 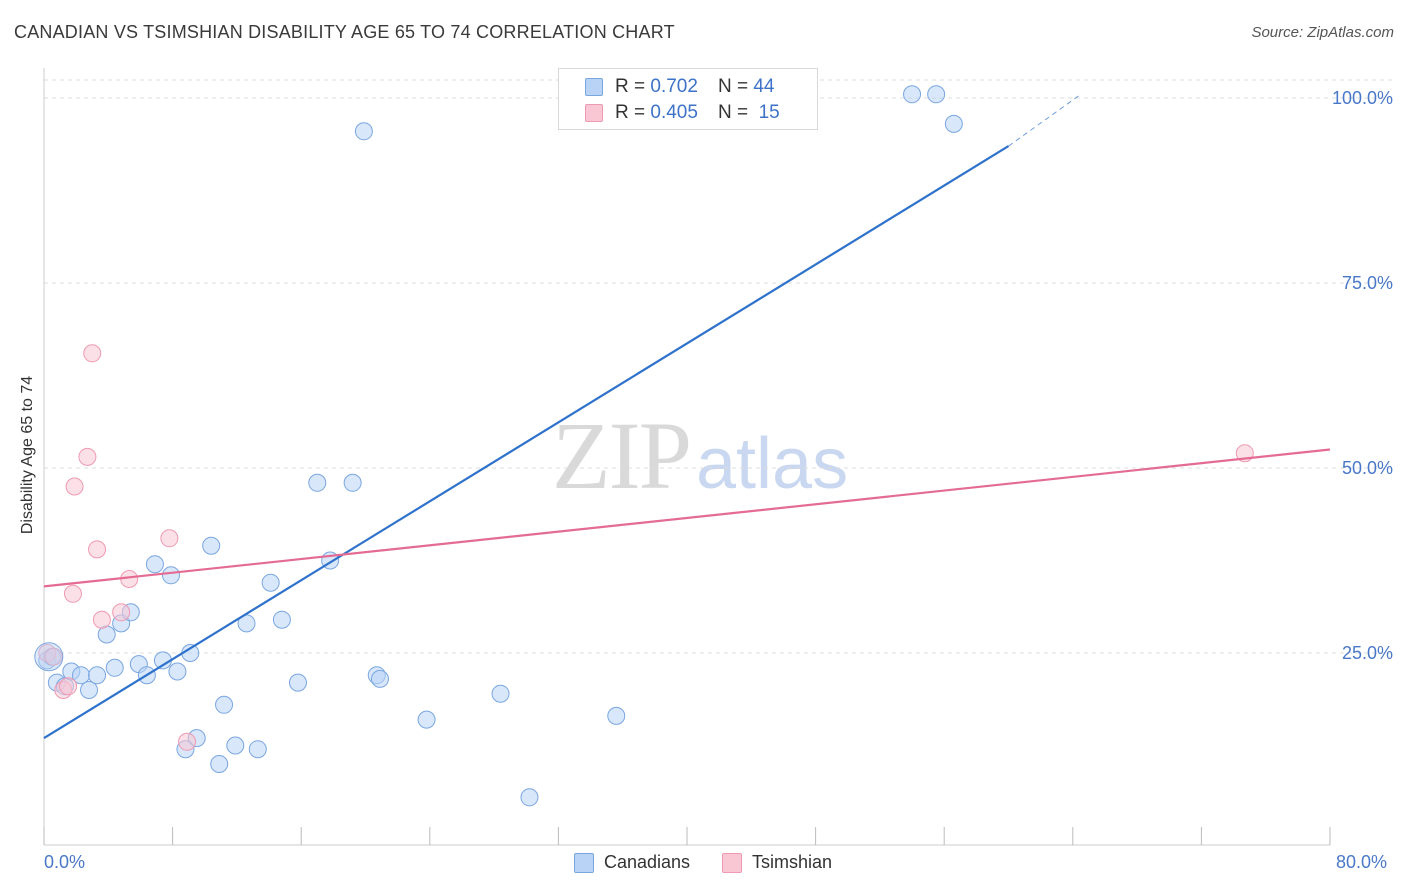 I want to click on legend-label-tsimshian: Tsimshian, so click(x=792, y=862).